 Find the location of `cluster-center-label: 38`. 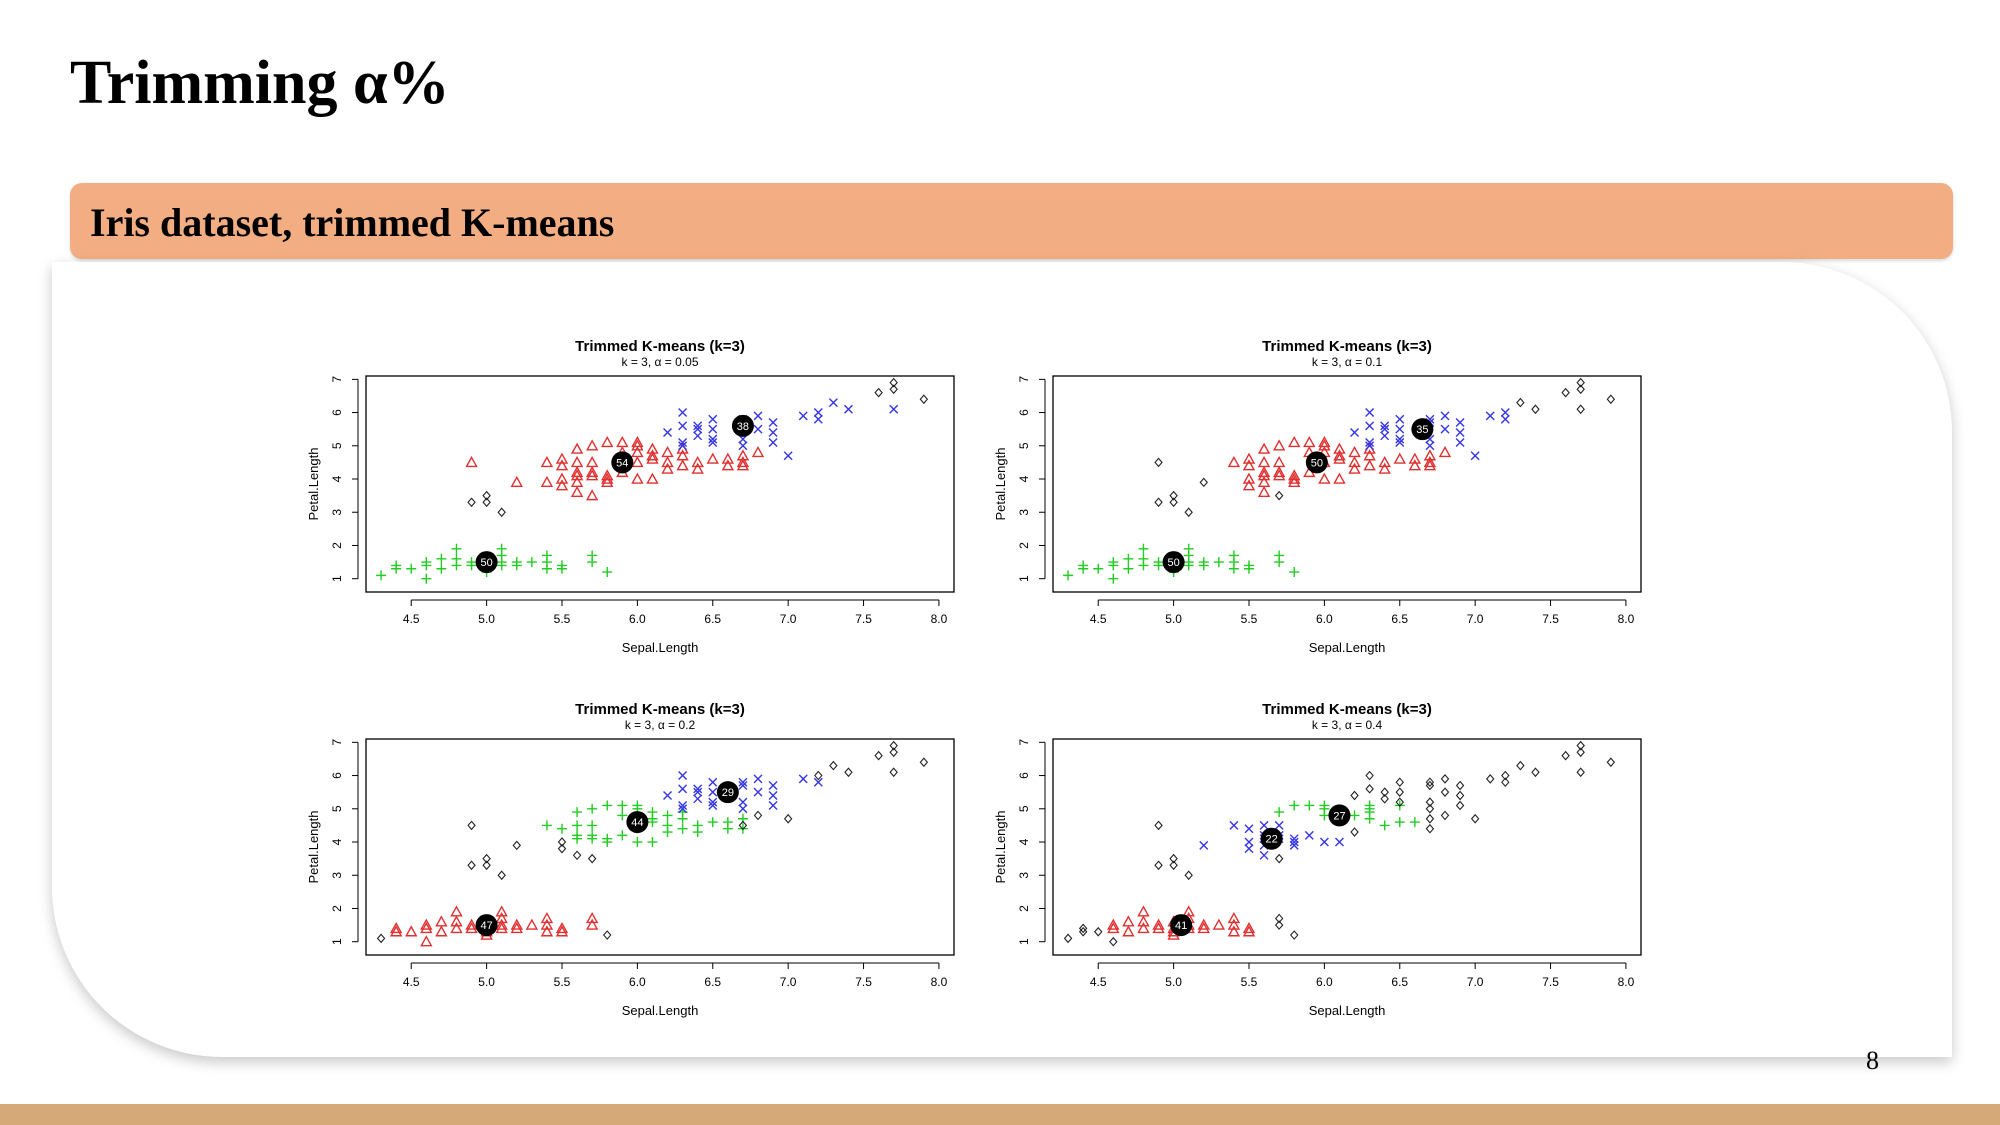

cluster-center-label: 38 is located at coordinates (743, 427).